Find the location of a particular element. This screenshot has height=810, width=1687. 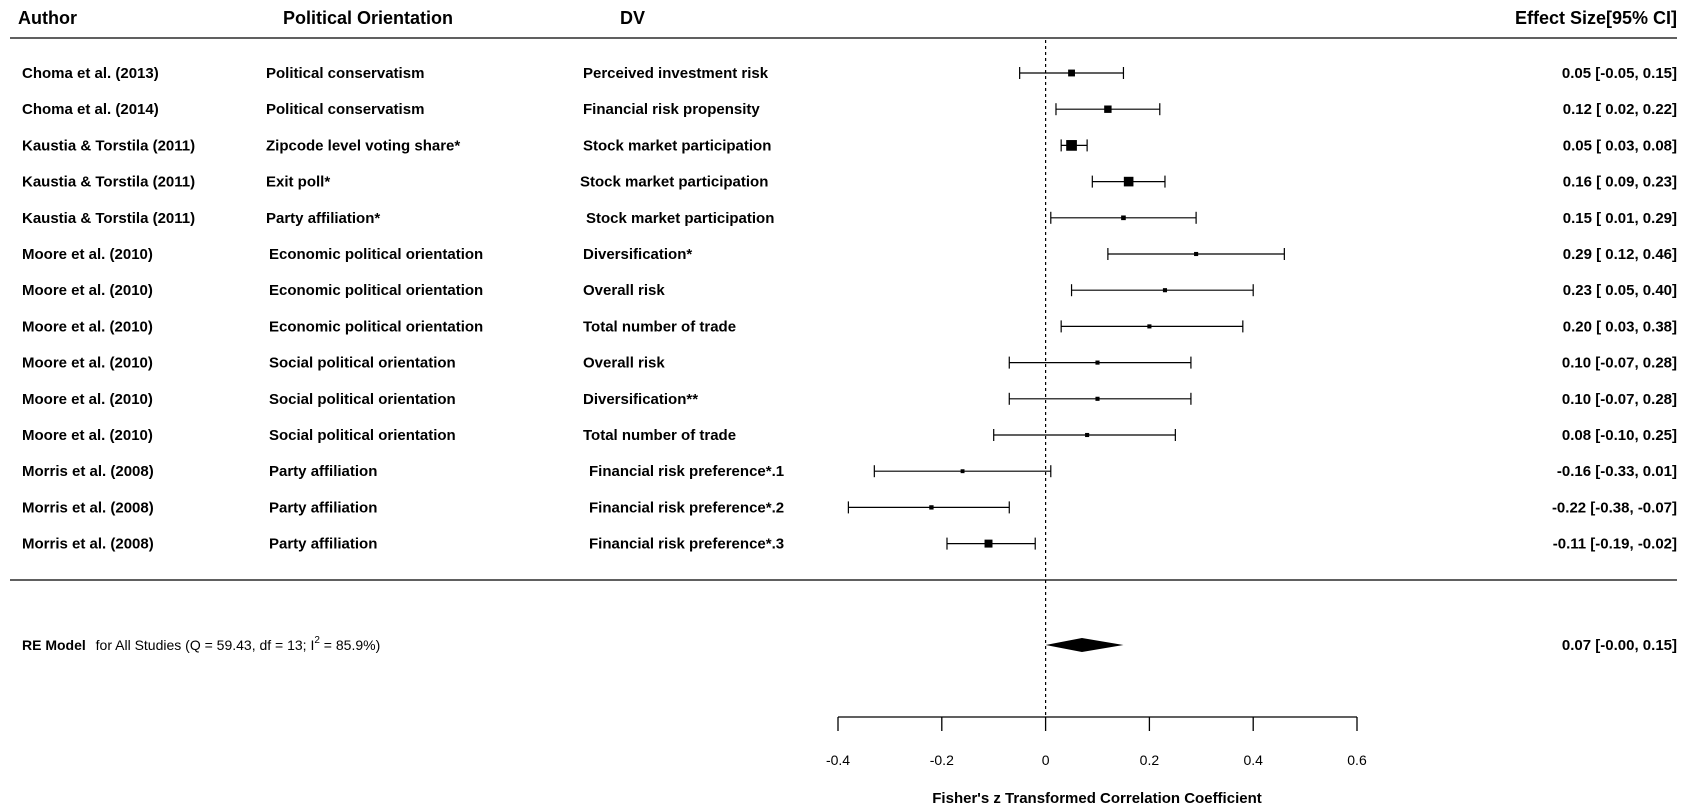

summary-diamond is located at coordinates (1084, 645).